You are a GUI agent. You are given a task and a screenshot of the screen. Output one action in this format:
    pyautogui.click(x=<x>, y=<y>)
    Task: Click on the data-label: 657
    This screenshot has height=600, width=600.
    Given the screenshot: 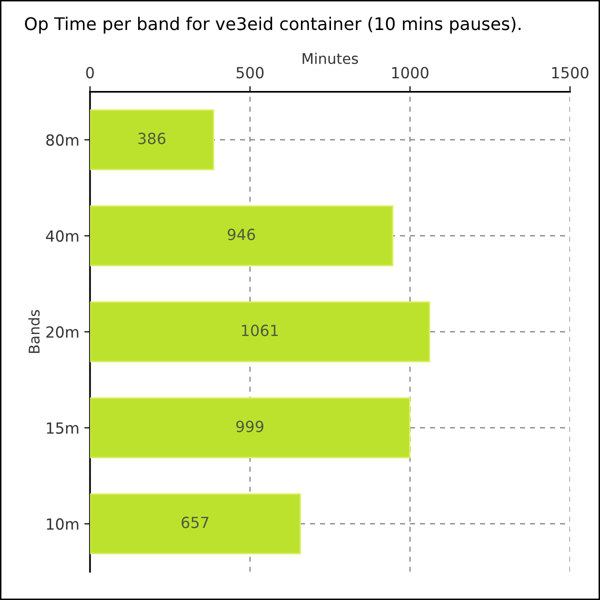 What is the action you would take?
    pyautogui.click(x=195, y=522)
    